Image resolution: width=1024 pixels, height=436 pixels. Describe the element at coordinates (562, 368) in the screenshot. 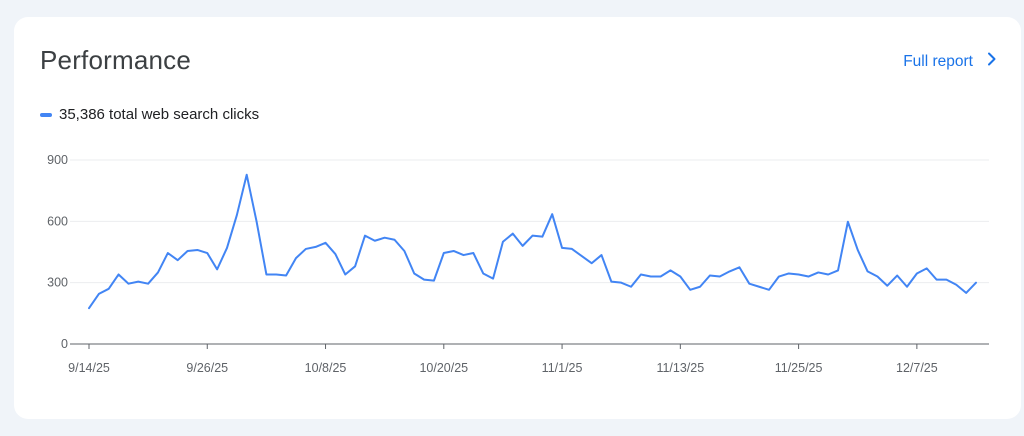

I see `x-tick-label: 11/1/25` at that location.